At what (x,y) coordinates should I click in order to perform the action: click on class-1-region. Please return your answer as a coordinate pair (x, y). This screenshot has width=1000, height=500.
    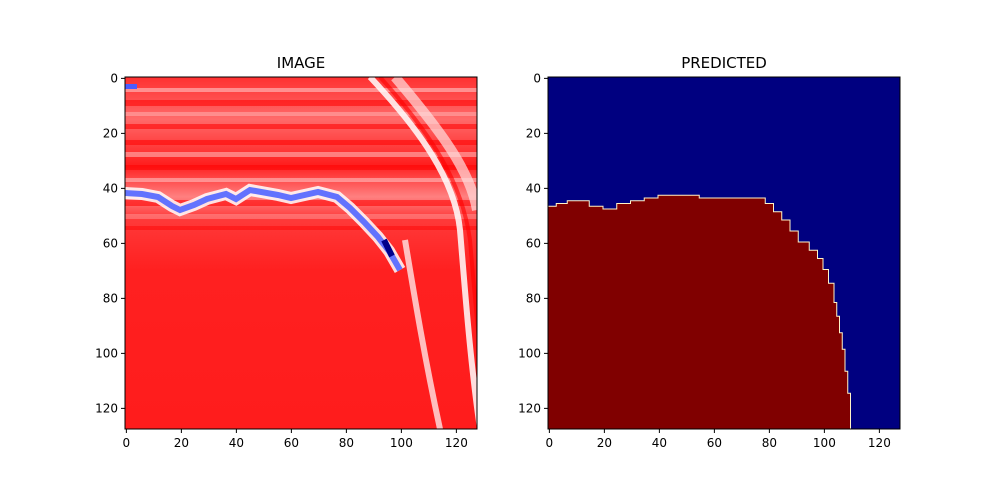
    Looking at the image, I should click on (699, 312).